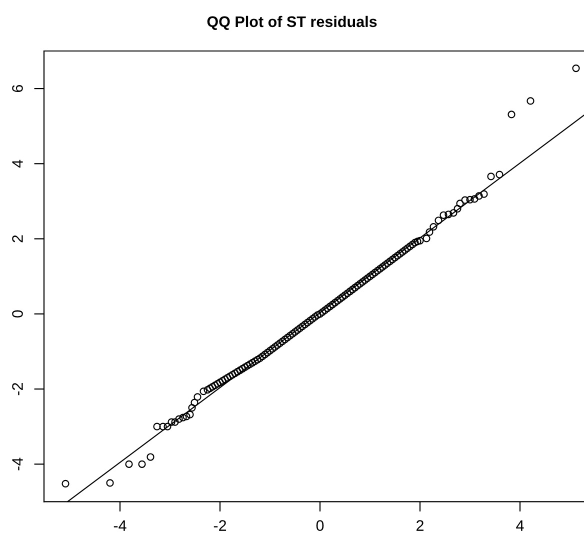 The width and height of the screenshot is (584, 535). Describe the element at coordinates (17, 464) in the screenshot. I see `y-tick-label: -4` at that location.